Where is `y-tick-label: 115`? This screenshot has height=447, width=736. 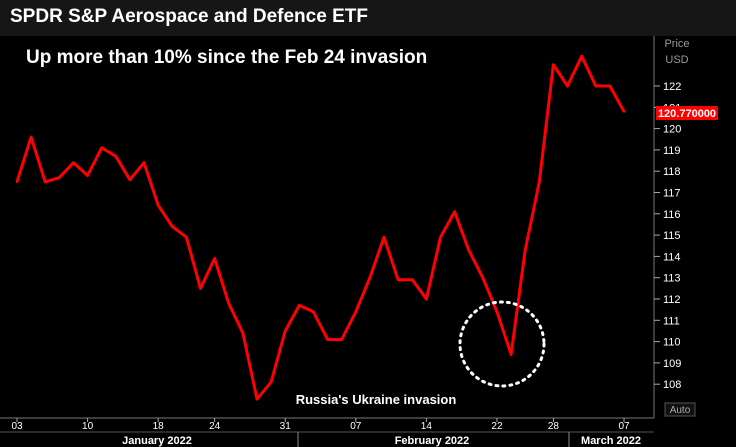
y-tick-label: 115 is located at coordinates (672, 236).